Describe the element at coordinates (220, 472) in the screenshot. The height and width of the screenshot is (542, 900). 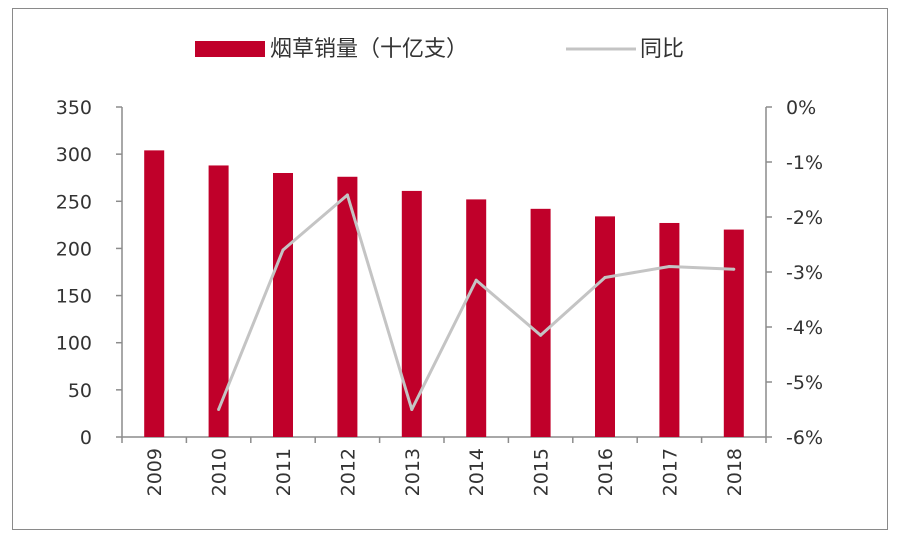
I see `x-tick-label: 2010` at that location.